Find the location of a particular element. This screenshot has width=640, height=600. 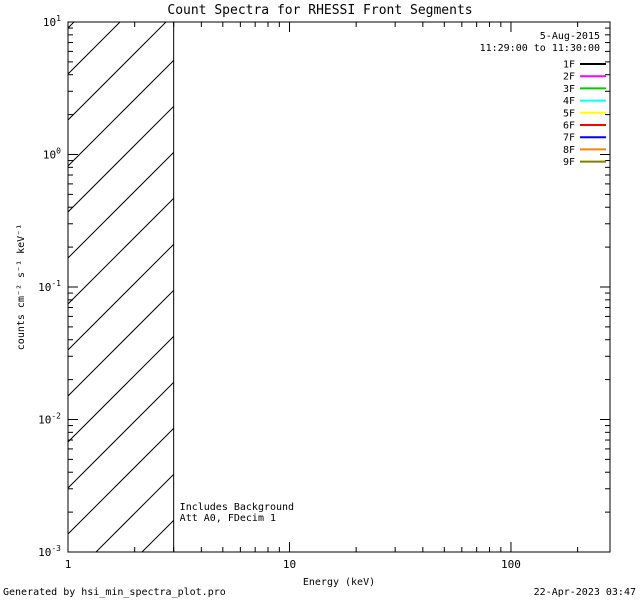

y-tick-label: 10⁻³ is located at coordinates (49, 551).